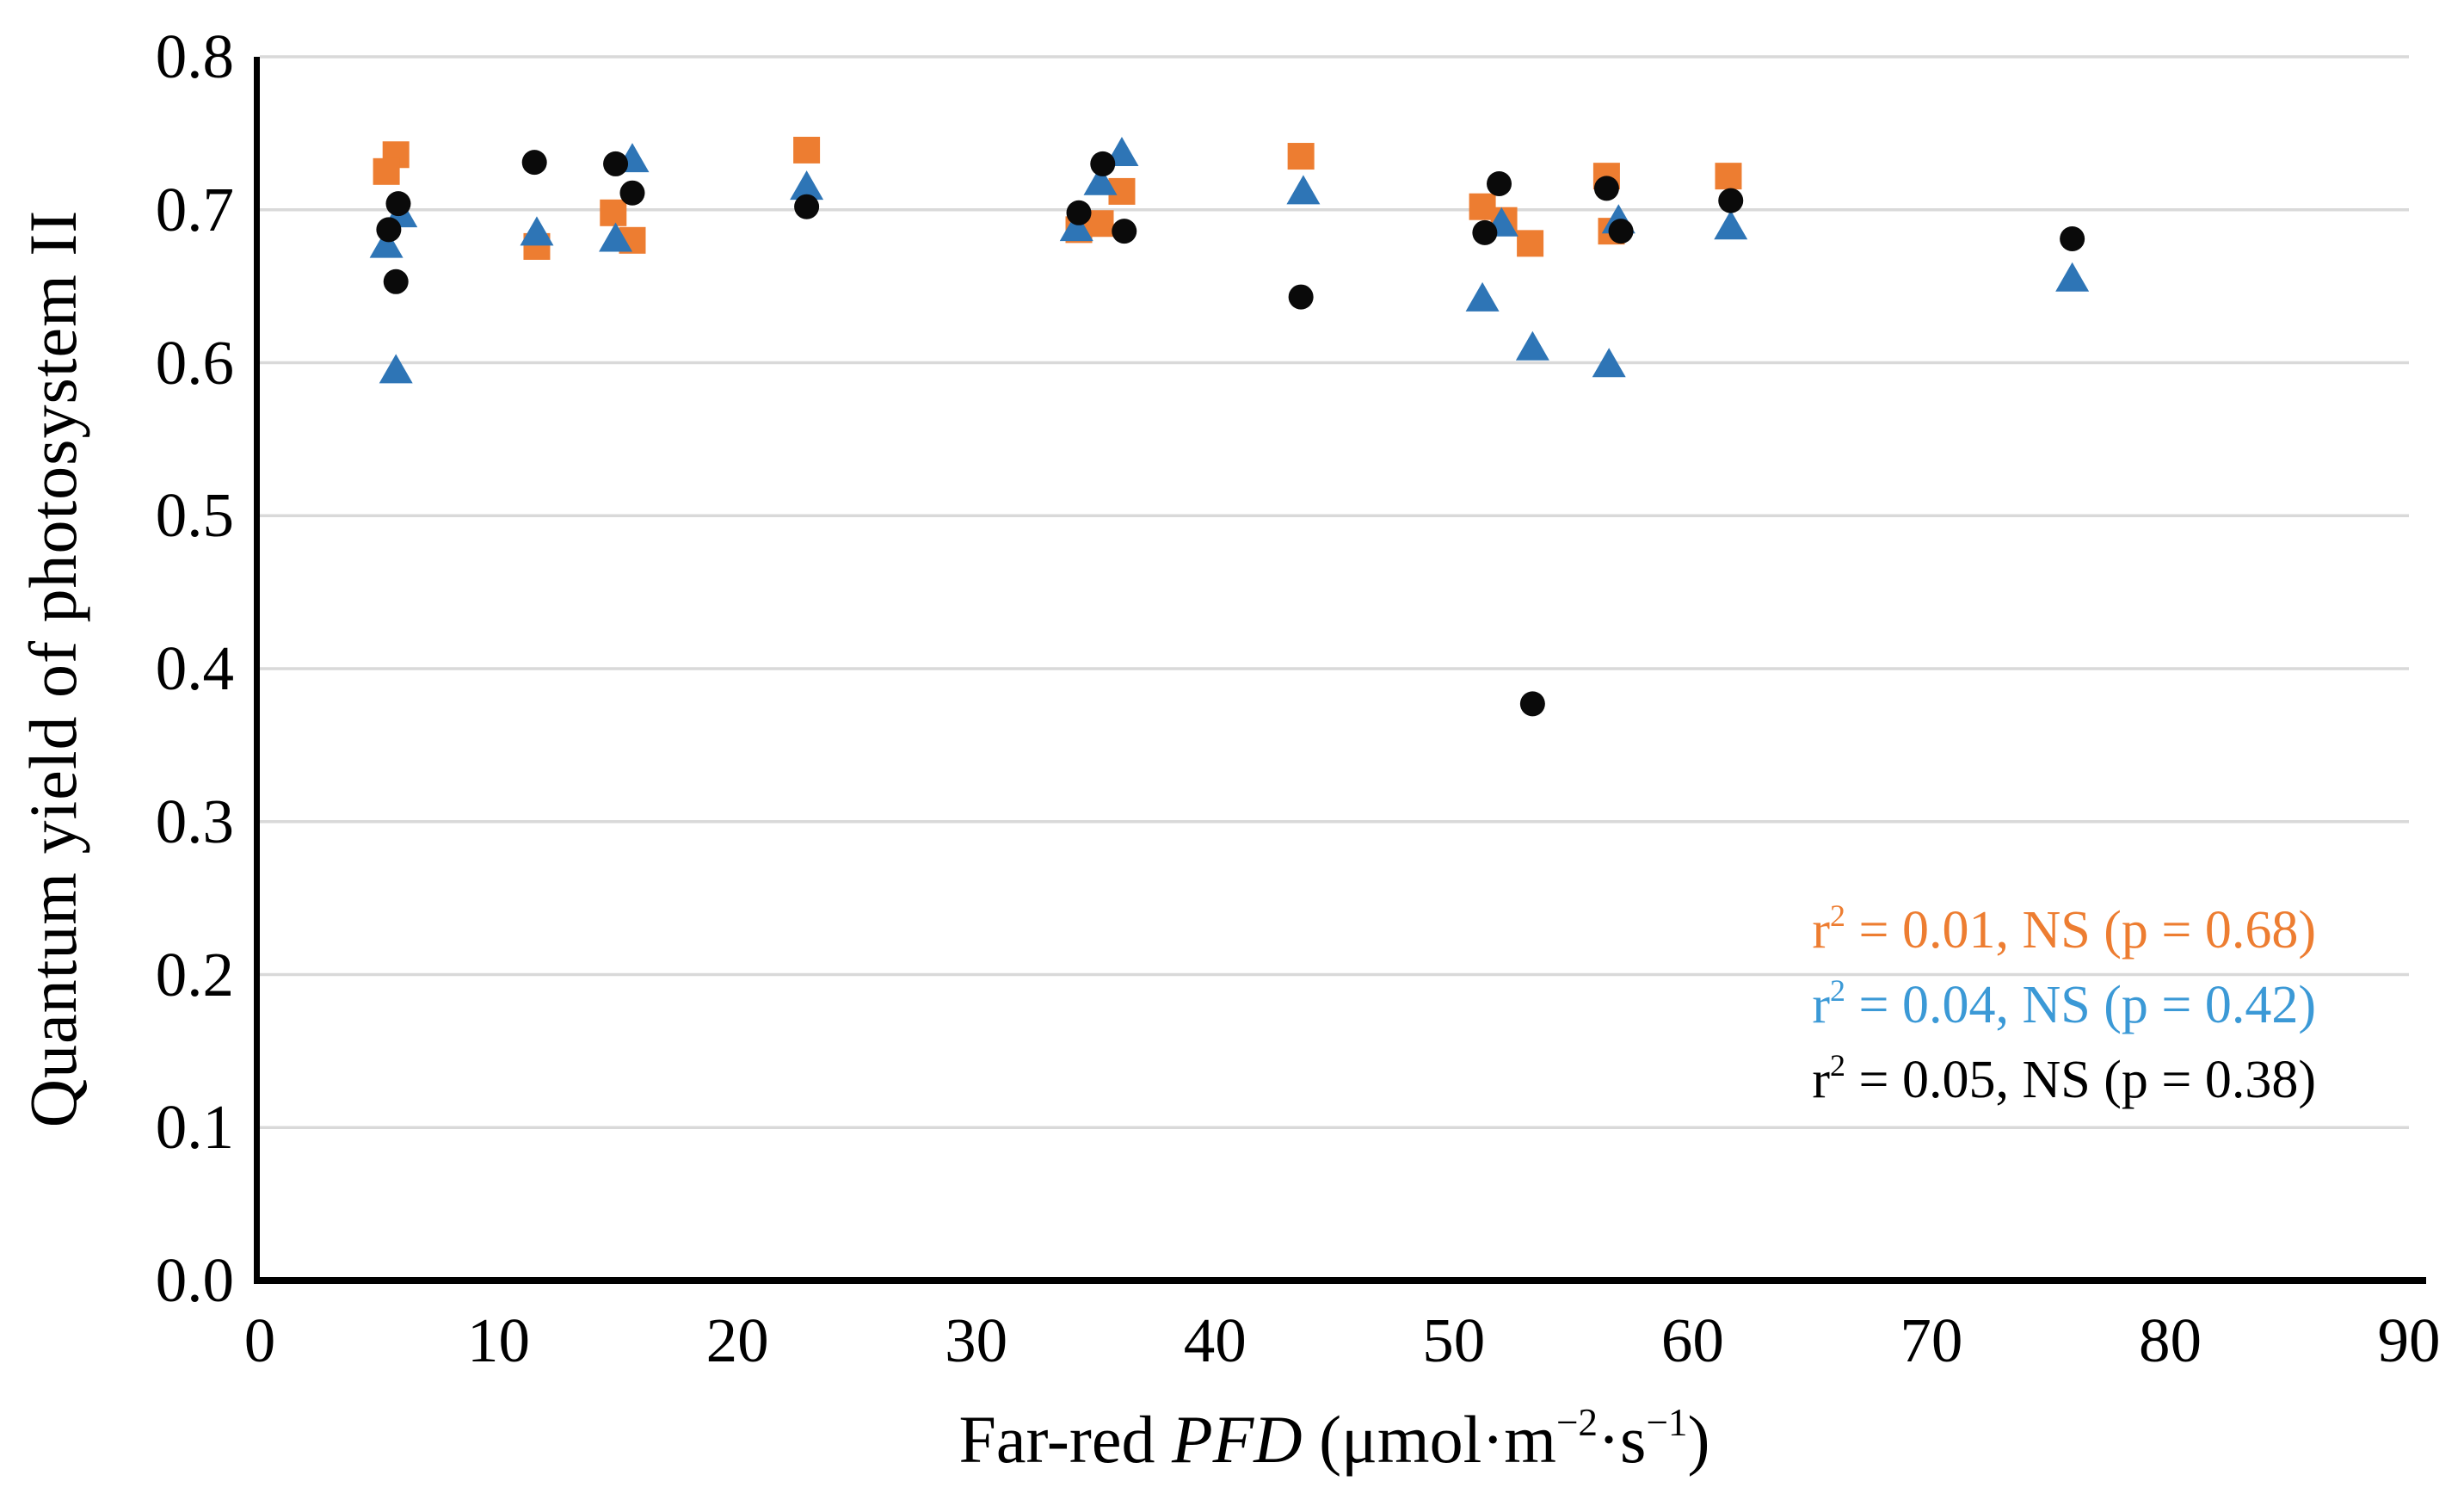 The image size is (2464, 1512). What do you see at coordinates (977, 1340) in the screenshot?
I see `x-tick-label-30: 30` at bounding box center [977, 1340].